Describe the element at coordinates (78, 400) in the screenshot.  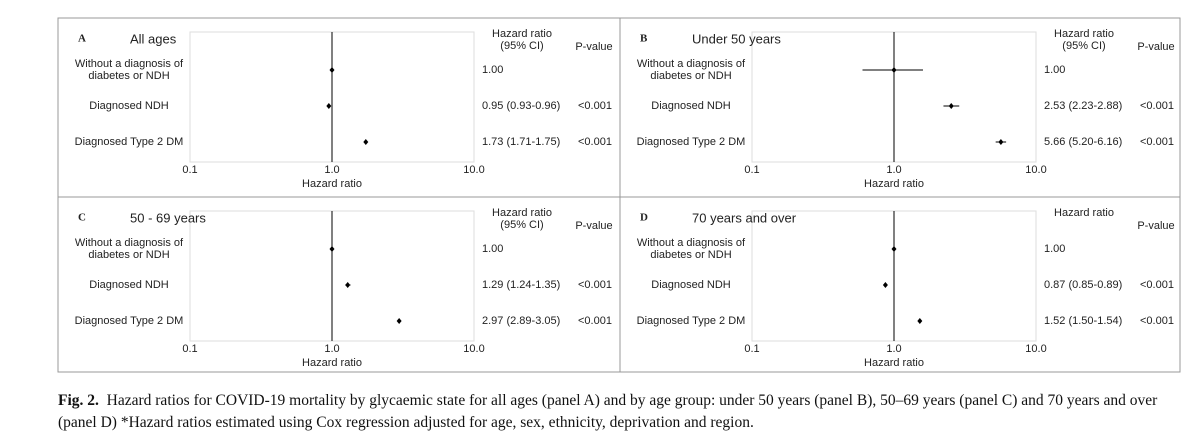
I see `caption-label: Fig. 2.` at that location.